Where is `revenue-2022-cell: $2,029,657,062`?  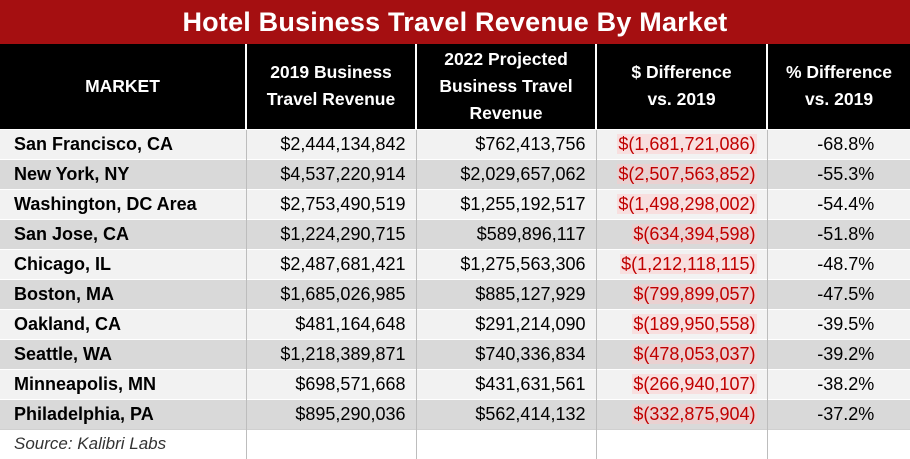 revenue-2022-cell: $2,029,657,062 is located at coordinates (505, 173).